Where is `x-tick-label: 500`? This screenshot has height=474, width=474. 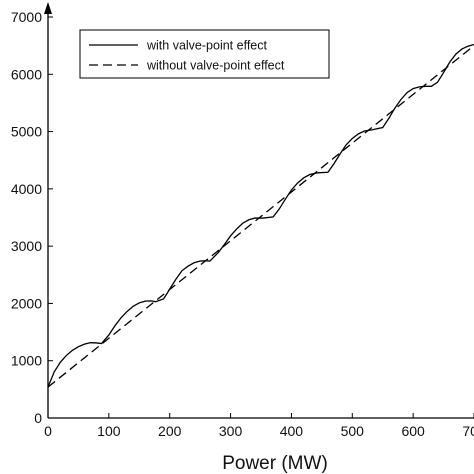 x-tick-label: 500 is located at coordinates (353, 431).